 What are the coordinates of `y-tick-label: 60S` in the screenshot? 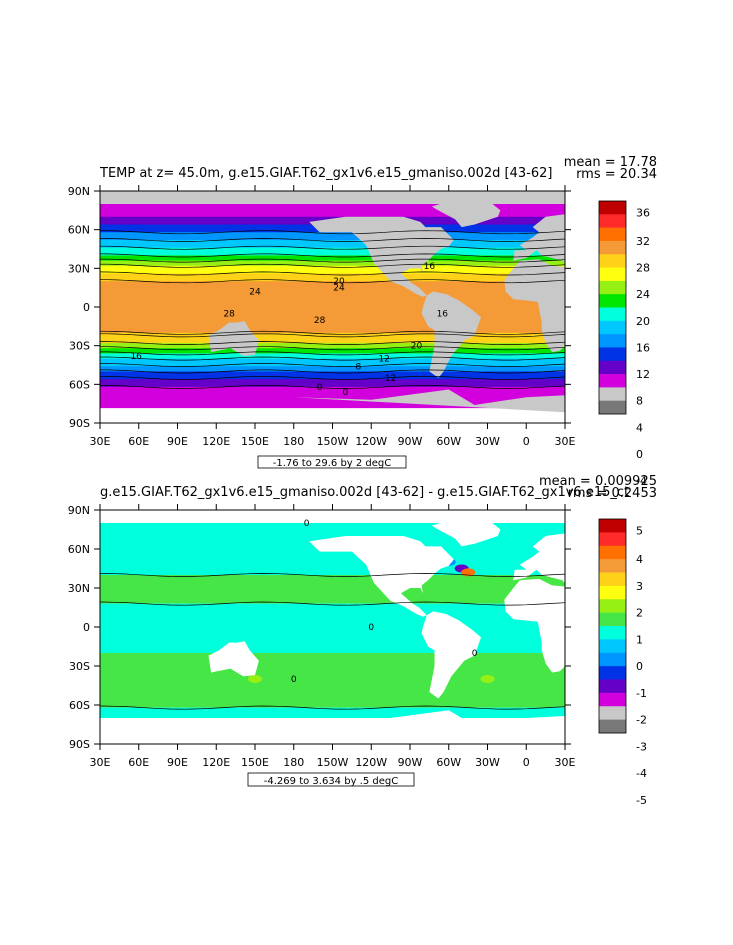 It's located at (79, 705).